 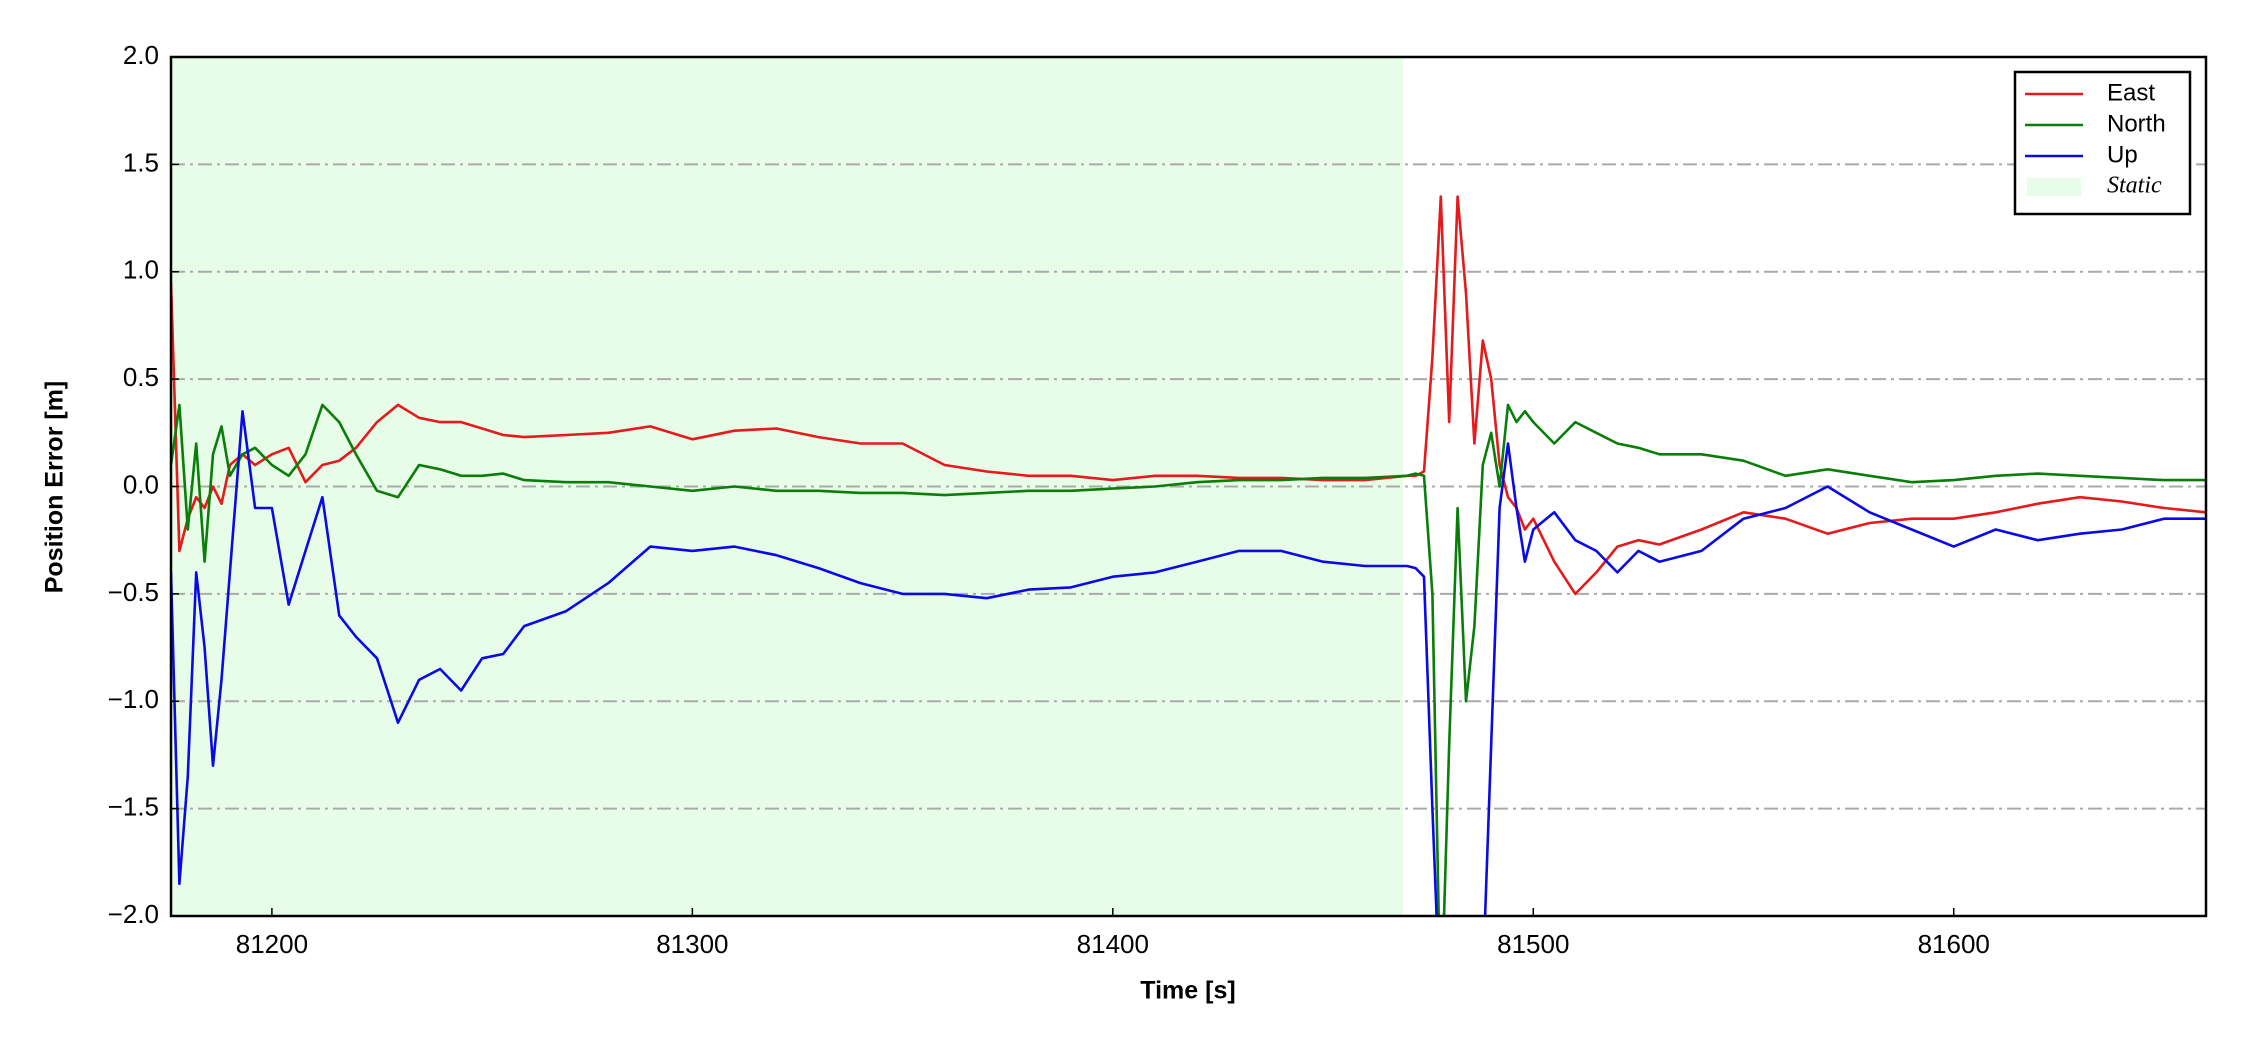 I want to click on y-tick-label: −1.5, so click(x=133, y=807).